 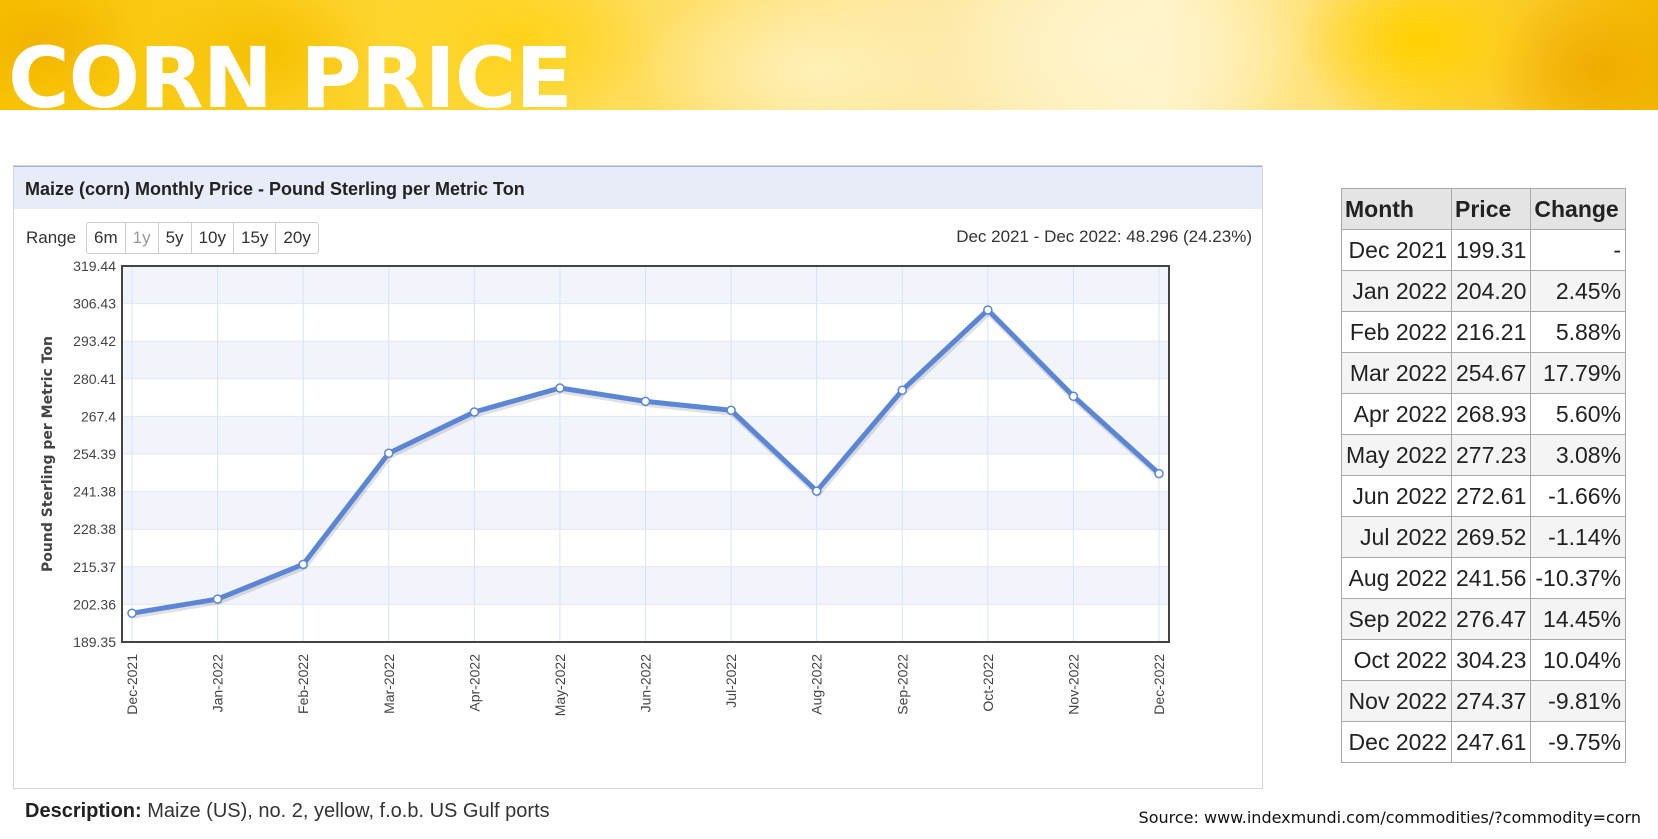 I want to click on table-cell: Feb 2022, so click(x=1396, y=332).